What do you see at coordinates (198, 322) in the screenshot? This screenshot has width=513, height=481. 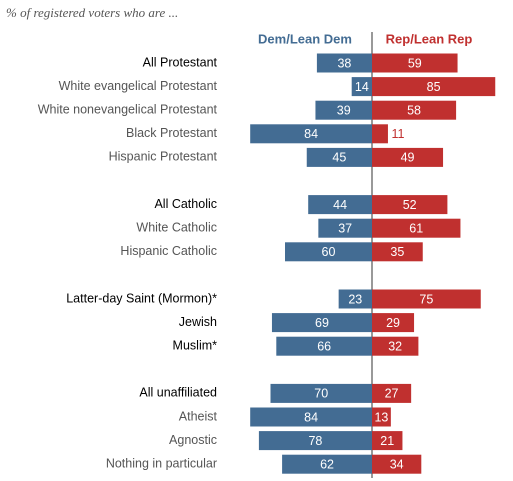 I see `category-label: Jewish` at bounding box center [198, 322].